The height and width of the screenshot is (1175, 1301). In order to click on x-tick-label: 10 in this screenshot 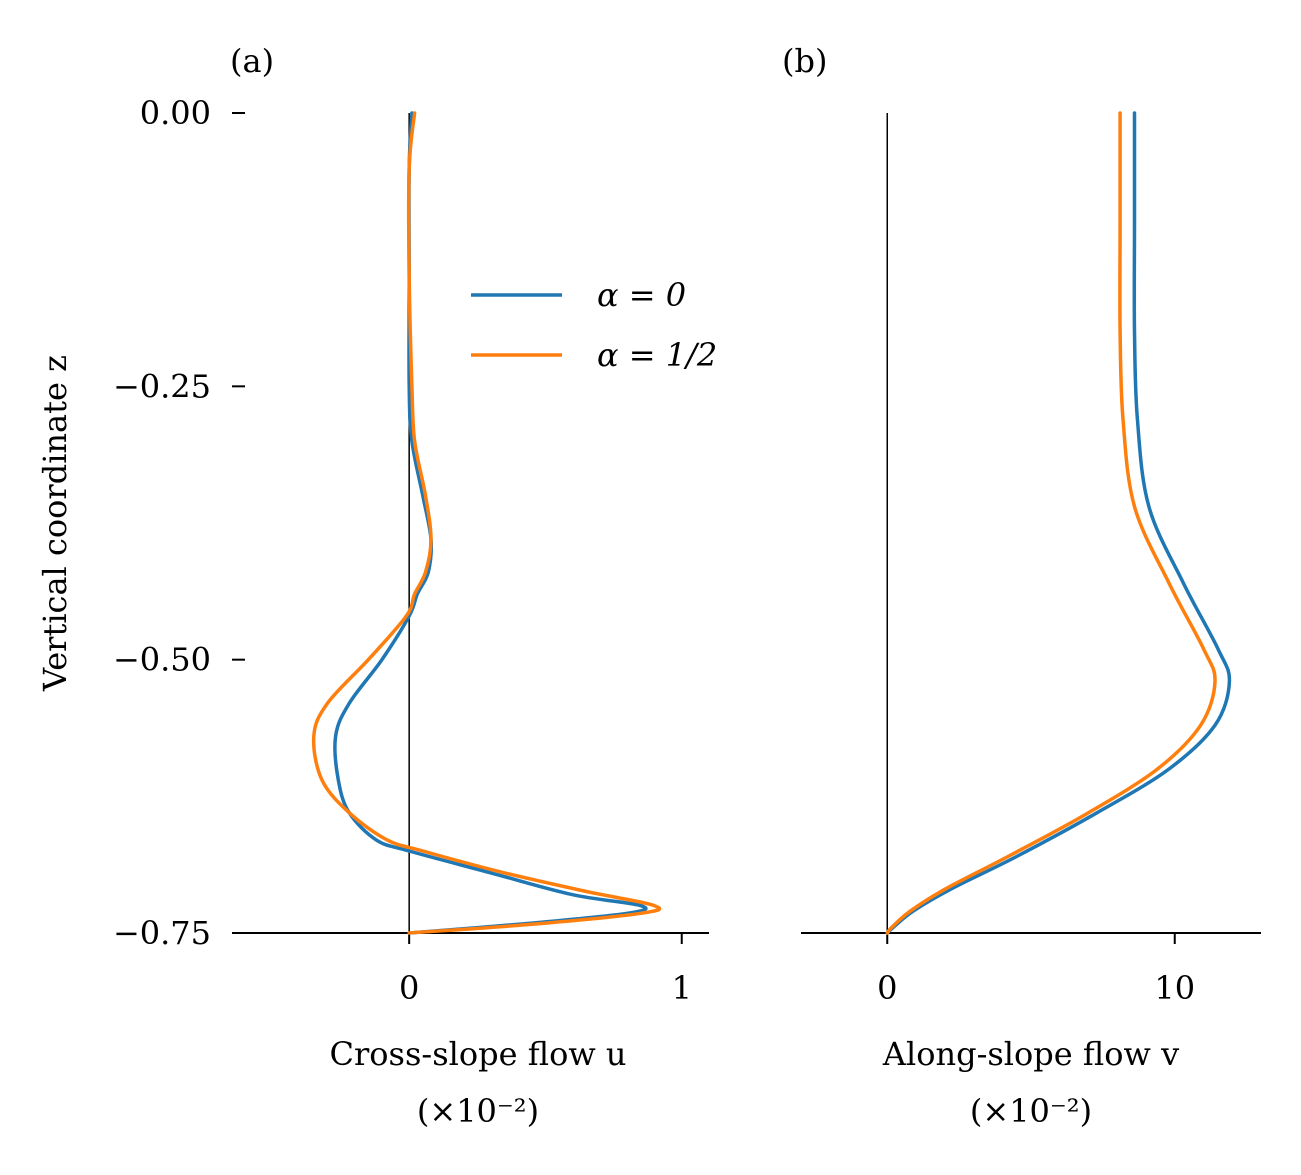, I will do `click(1174, 988)`.